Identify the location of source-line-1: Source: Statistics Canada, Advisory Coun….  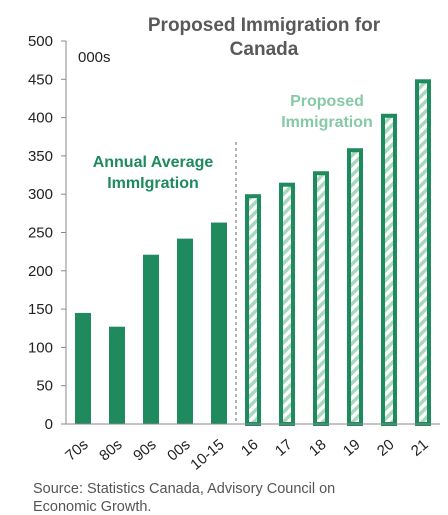
(184, 489).